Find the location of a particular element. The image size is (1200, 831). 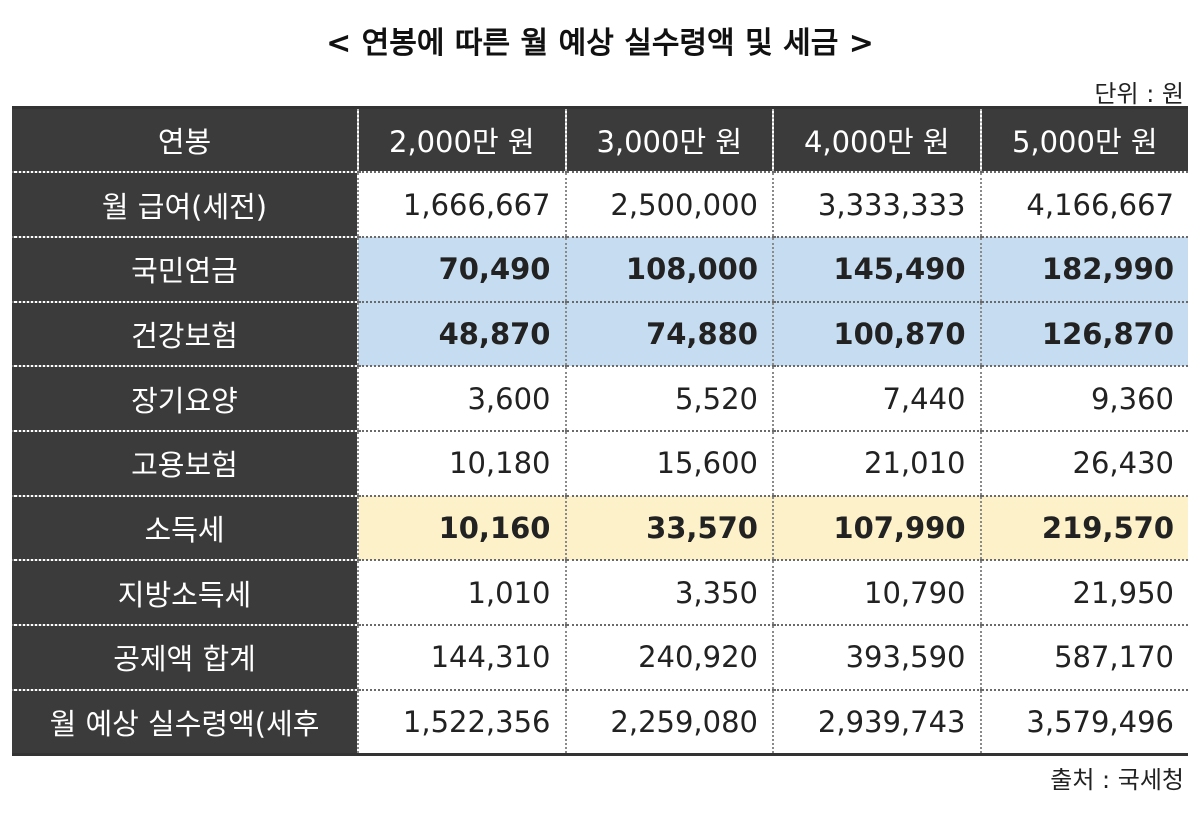

table-cell: 4,166,667 is located at coordinates (1083, 205).